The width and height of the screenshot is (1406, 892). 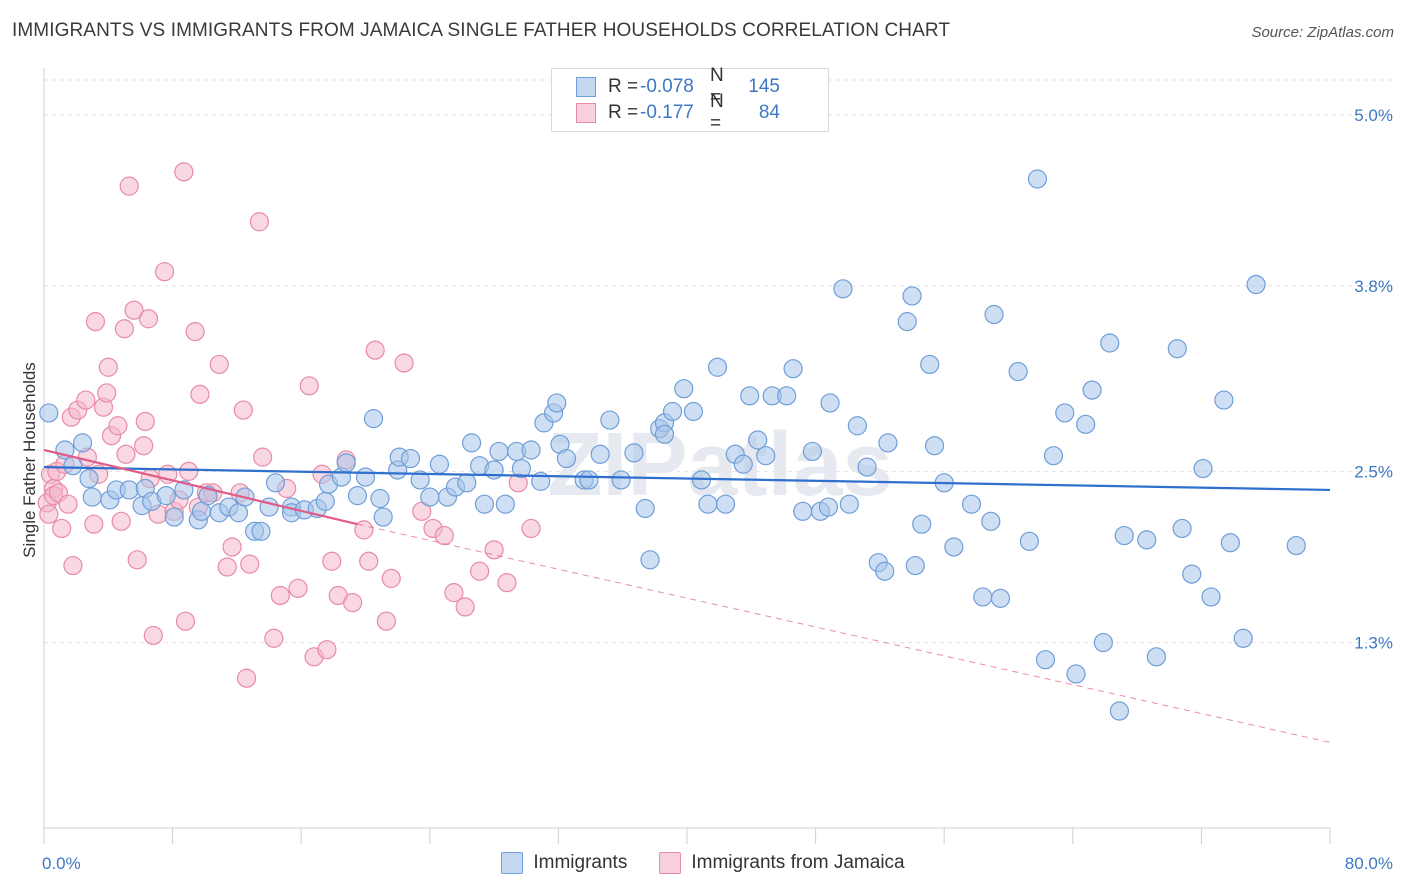 What do you see at coordinates (623, 112) in the screenshot?
I see `legend-r-label: R =` at bounding box center [623, 112].